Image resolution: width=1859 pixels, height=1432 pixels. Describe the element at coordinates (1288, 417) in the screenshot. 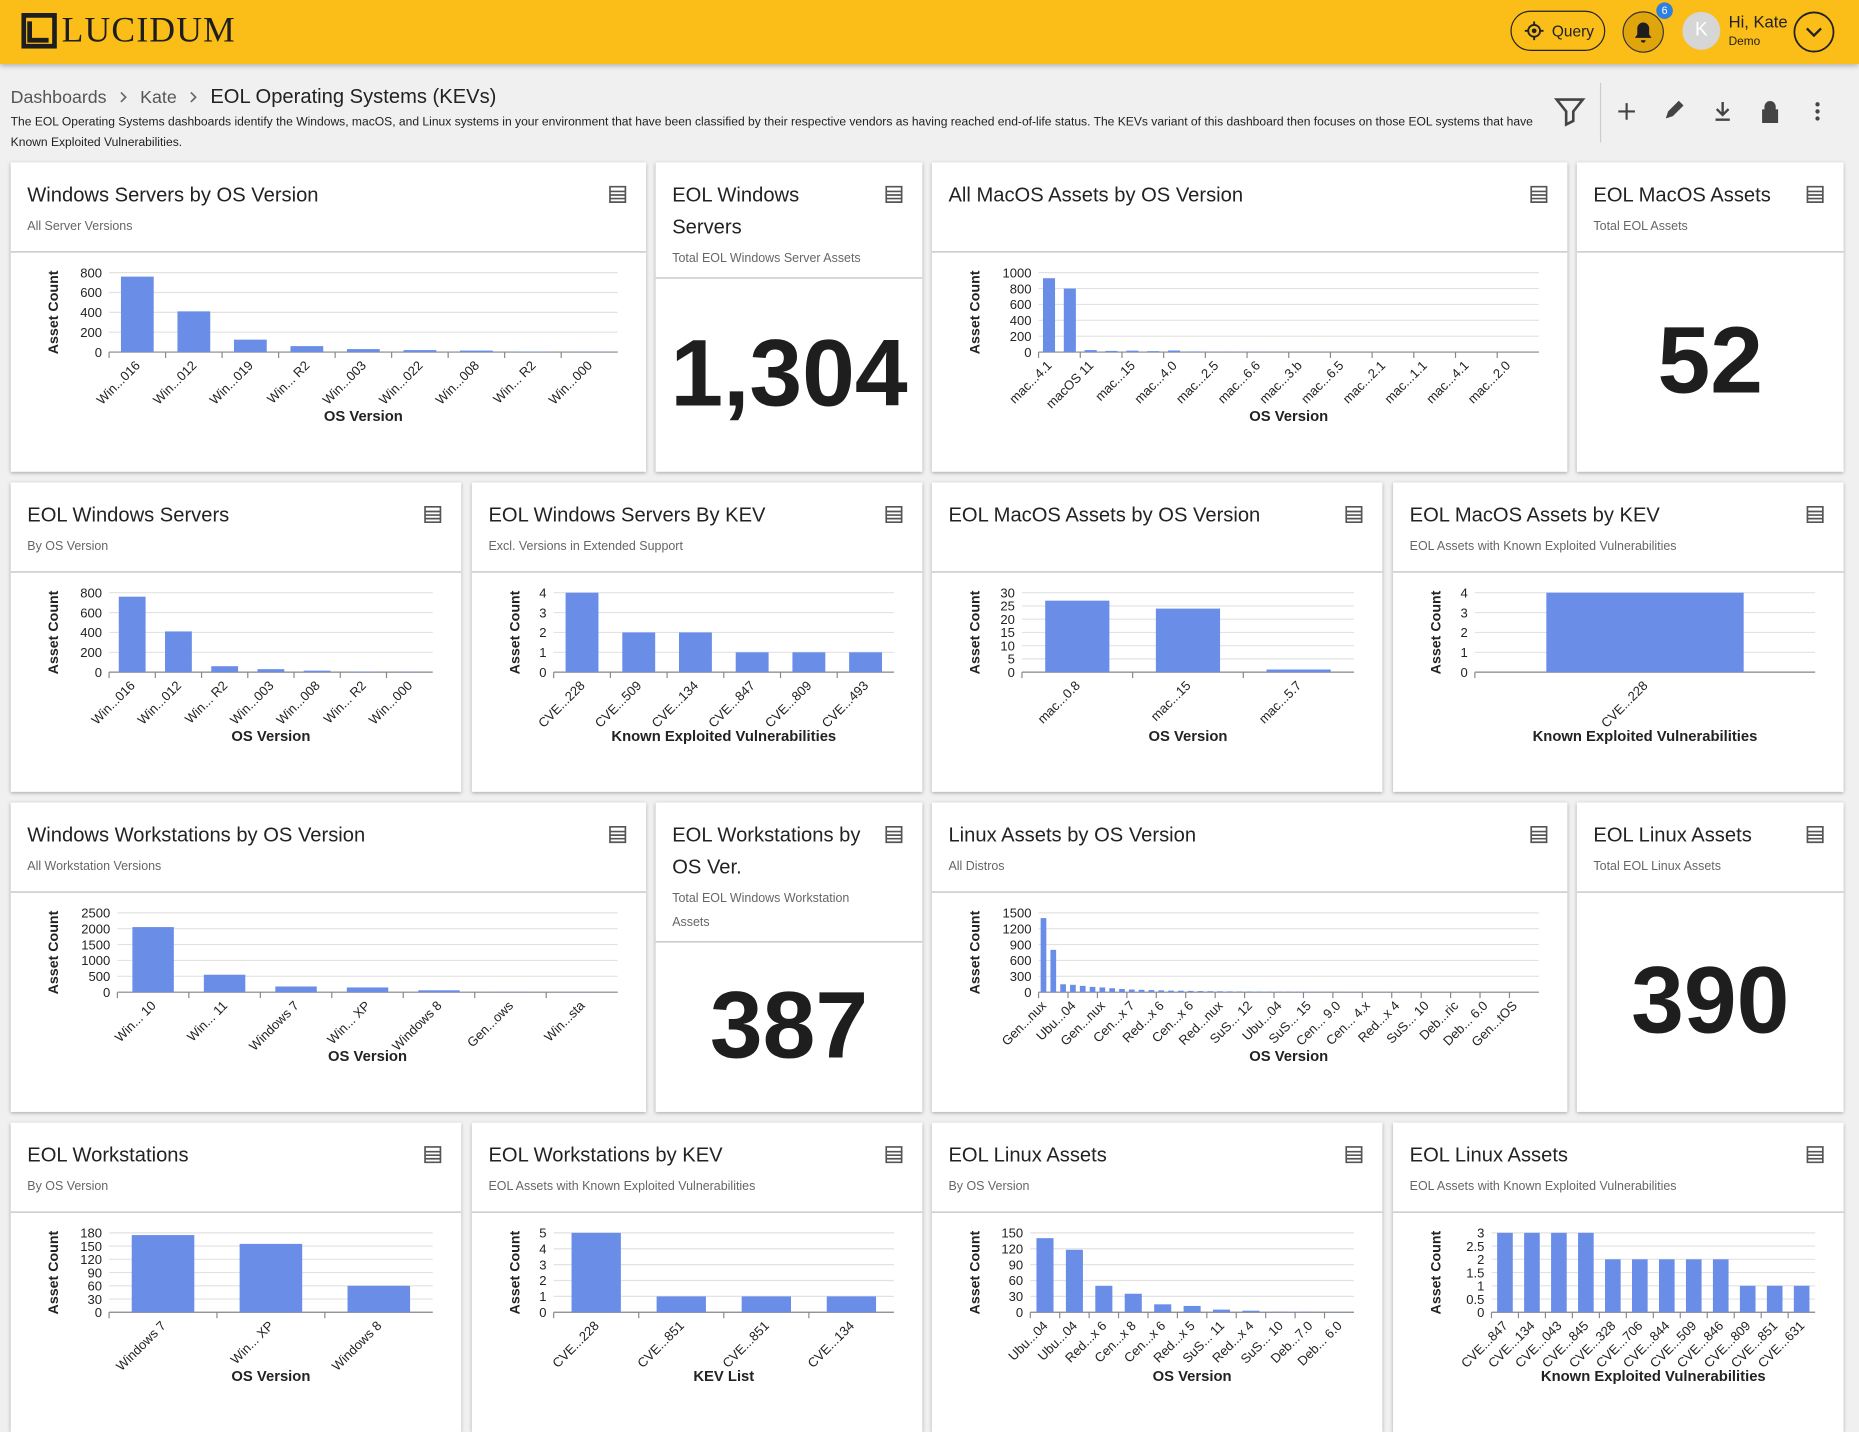

I see `x-axis-title: OS Version` at that location.